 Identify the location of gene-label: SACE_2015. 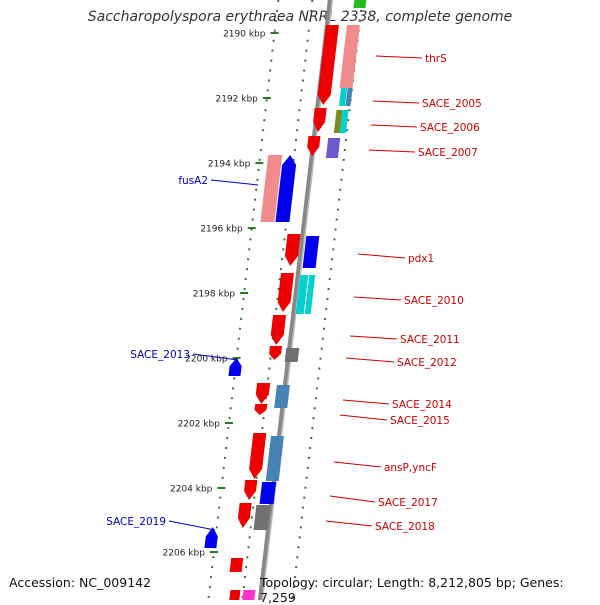
(420, 421).